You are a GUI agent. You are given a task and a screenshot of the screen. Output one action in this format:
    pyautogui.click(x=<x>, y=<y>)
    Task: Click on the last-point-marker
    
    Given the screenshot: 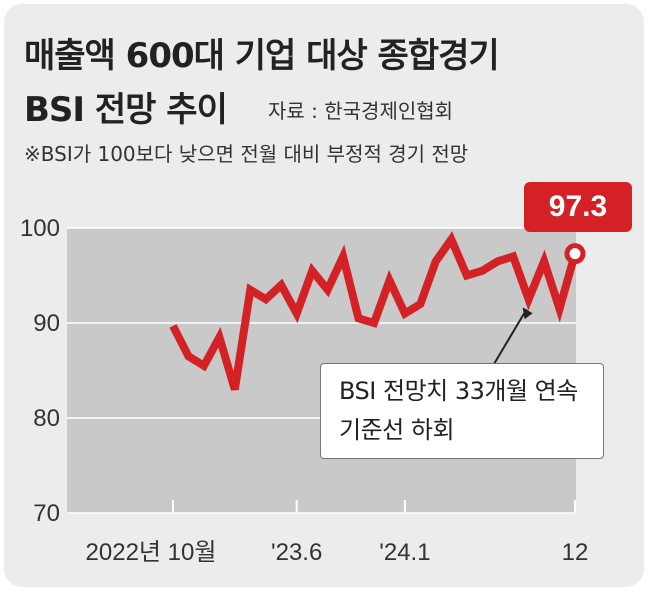 What is the action you would take?
    pyautogui.click(x=575, y=254)
    